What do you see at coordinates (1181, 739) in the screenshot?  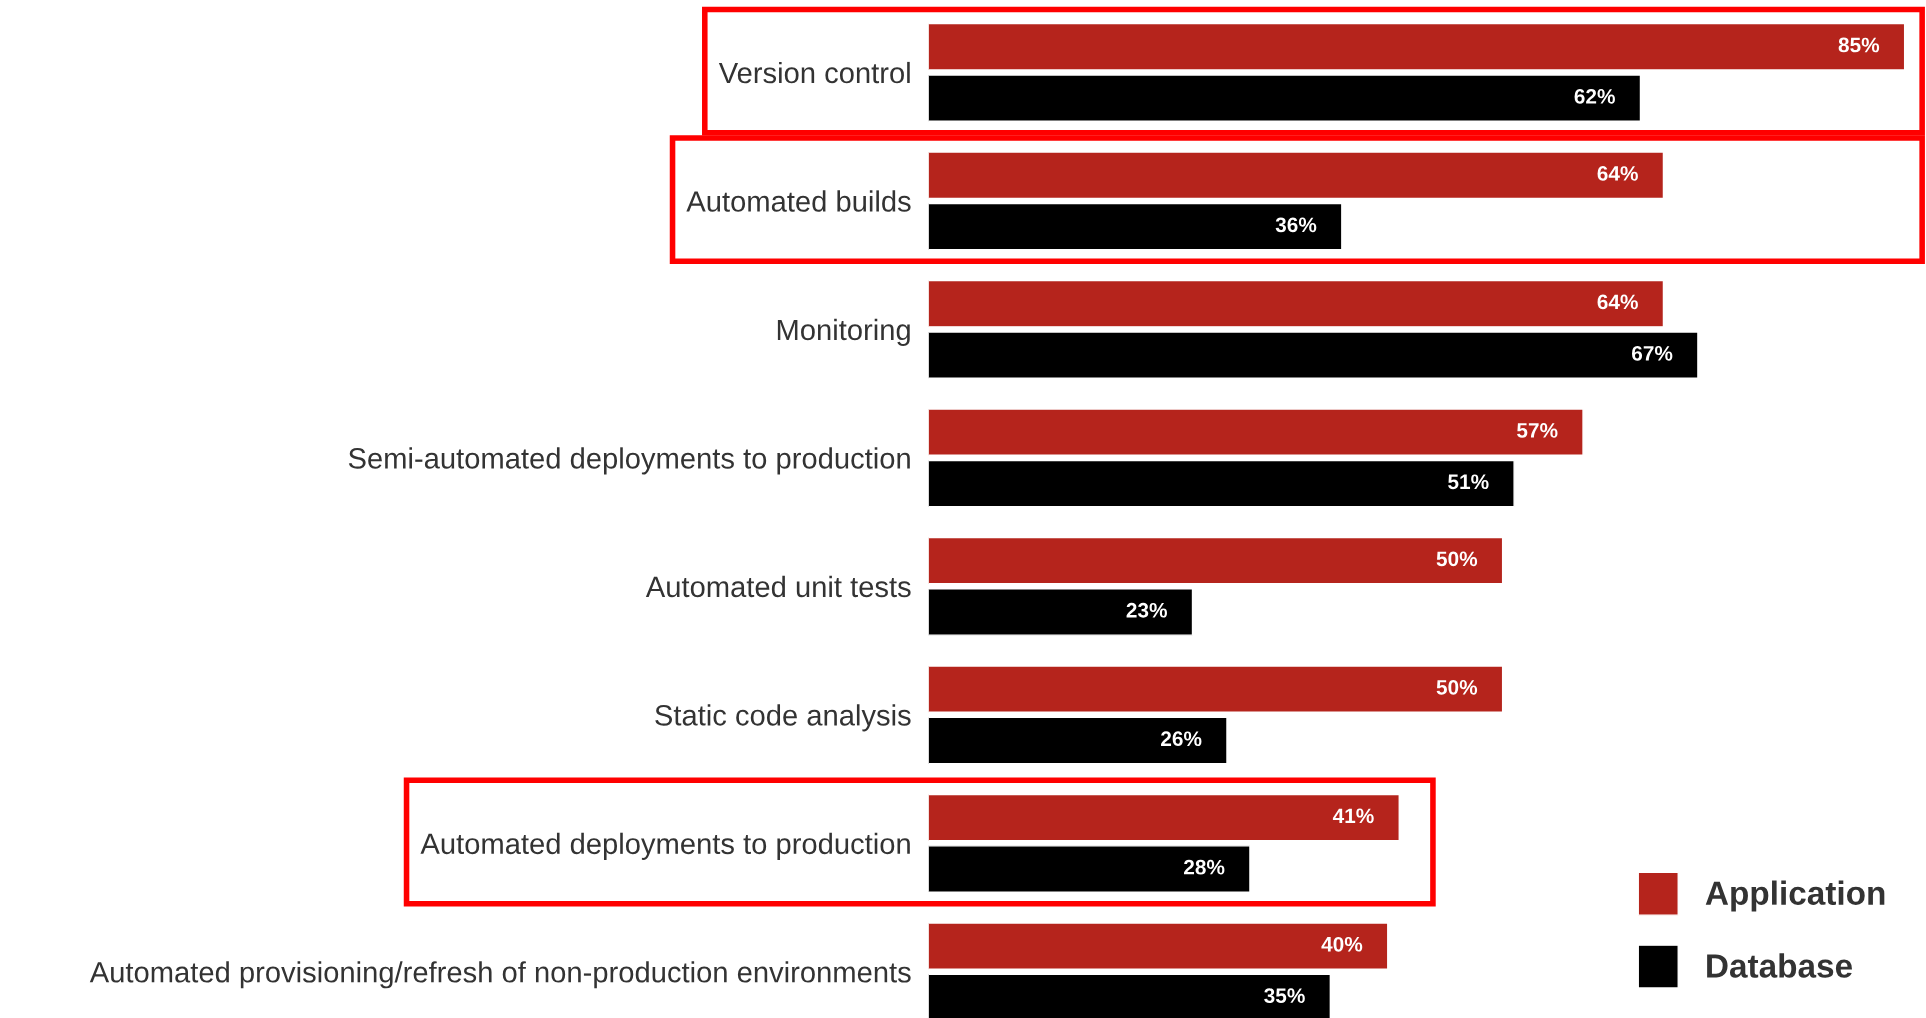 I see `data-label: 26%` at bounding box center [1181, 739].